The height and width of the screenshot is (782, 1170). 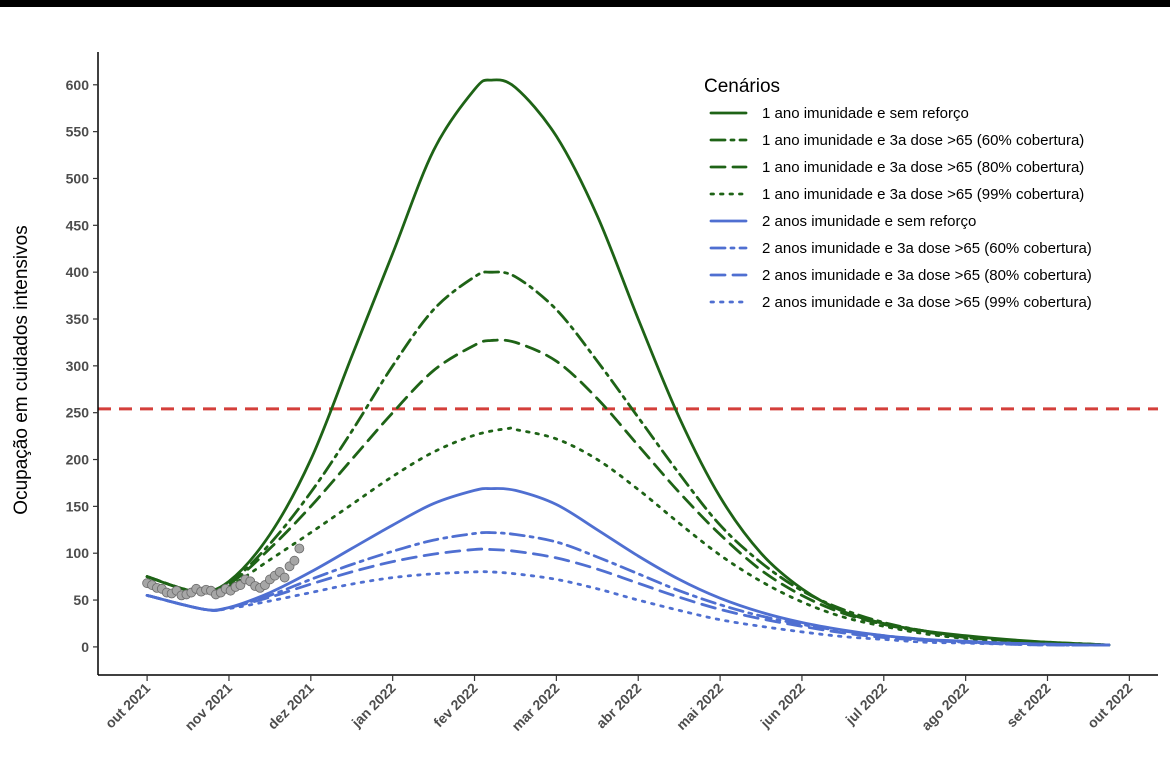 I want to click on x-tick-label: jan 2022, so click(x=373, y=705).